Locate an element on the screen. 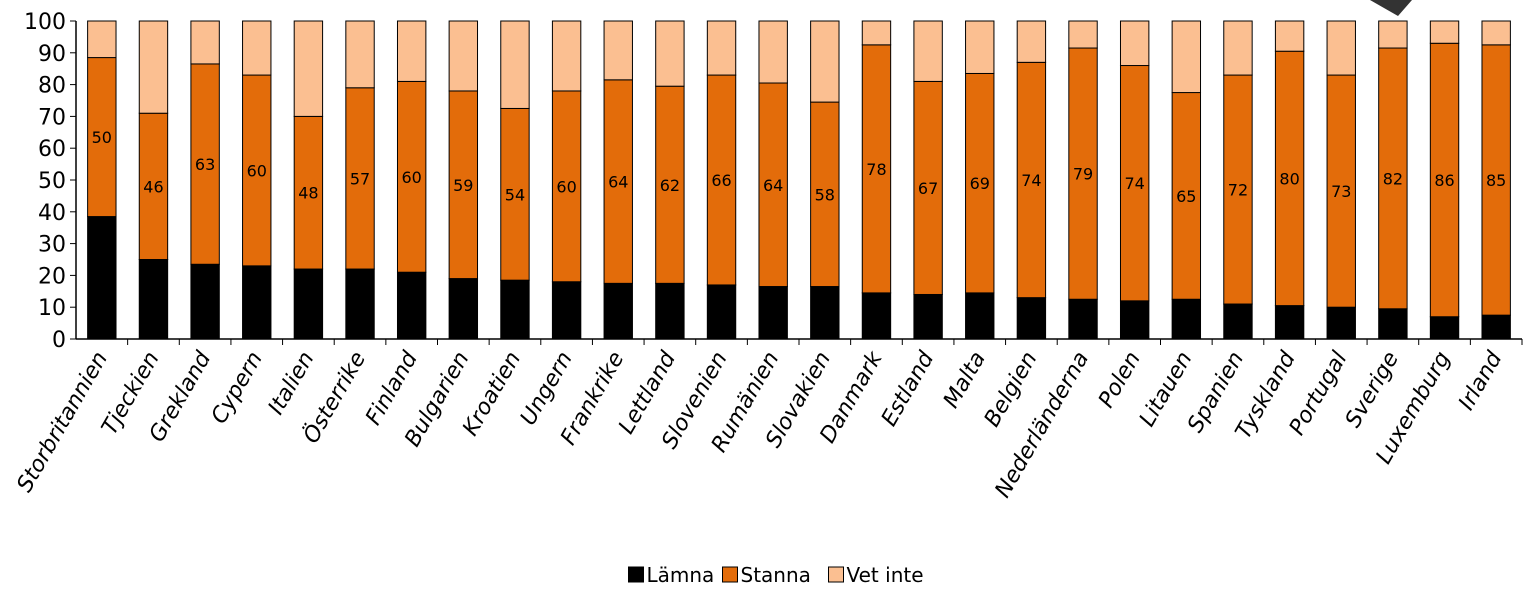  y-tick-label: 70 is located at coordinates (52, 117).